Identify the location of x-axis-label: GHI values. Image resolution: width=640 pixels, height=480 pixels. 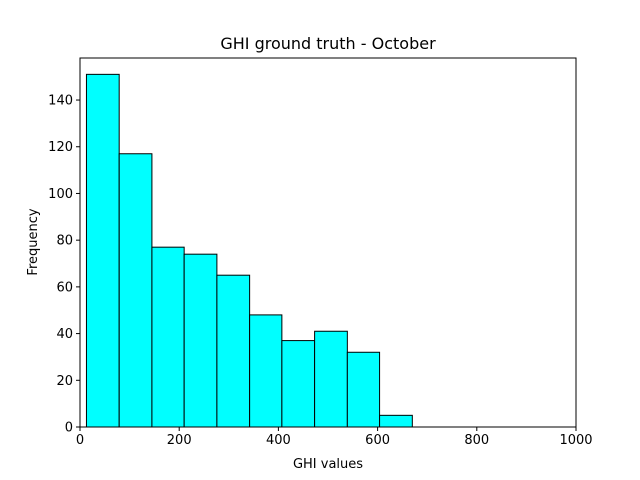
(328, 464).